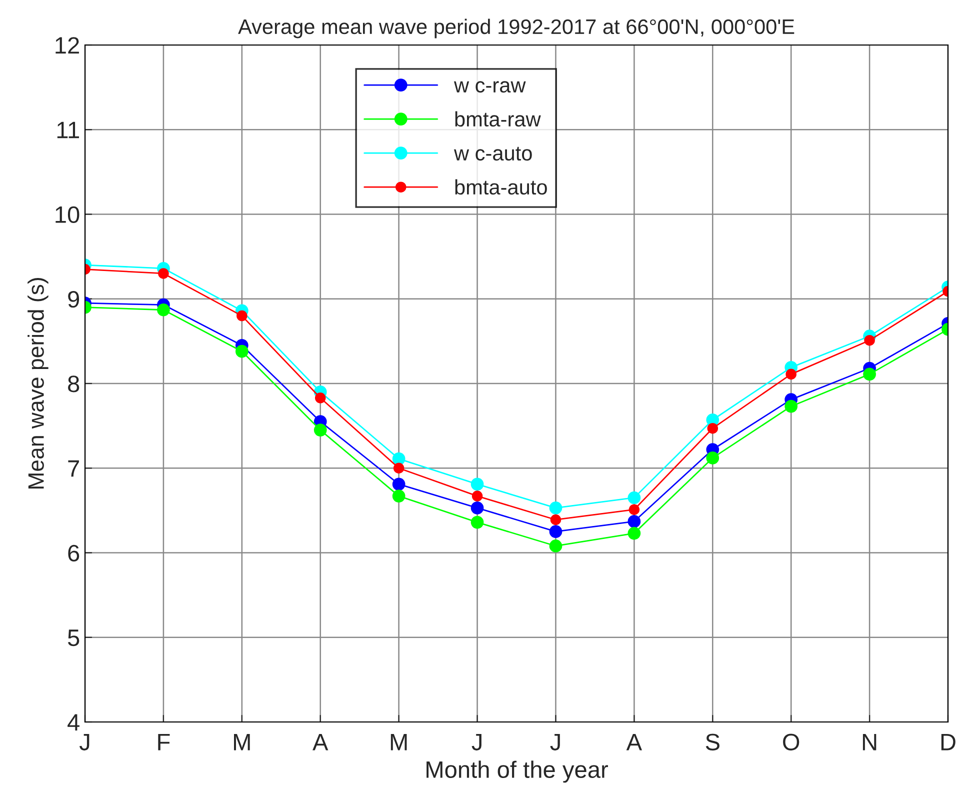 This screenshot has width=960, height=796. What do you see at coordinates (74, 299) in the screenshot?
I see `y-tick-label: 9` at bounding box center [74, 299].